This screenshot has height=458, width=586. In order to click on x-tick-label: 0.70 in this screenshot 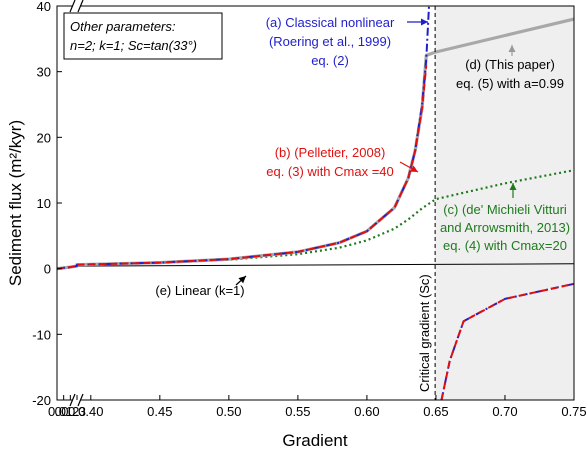, I will do `click(504, 411)`.